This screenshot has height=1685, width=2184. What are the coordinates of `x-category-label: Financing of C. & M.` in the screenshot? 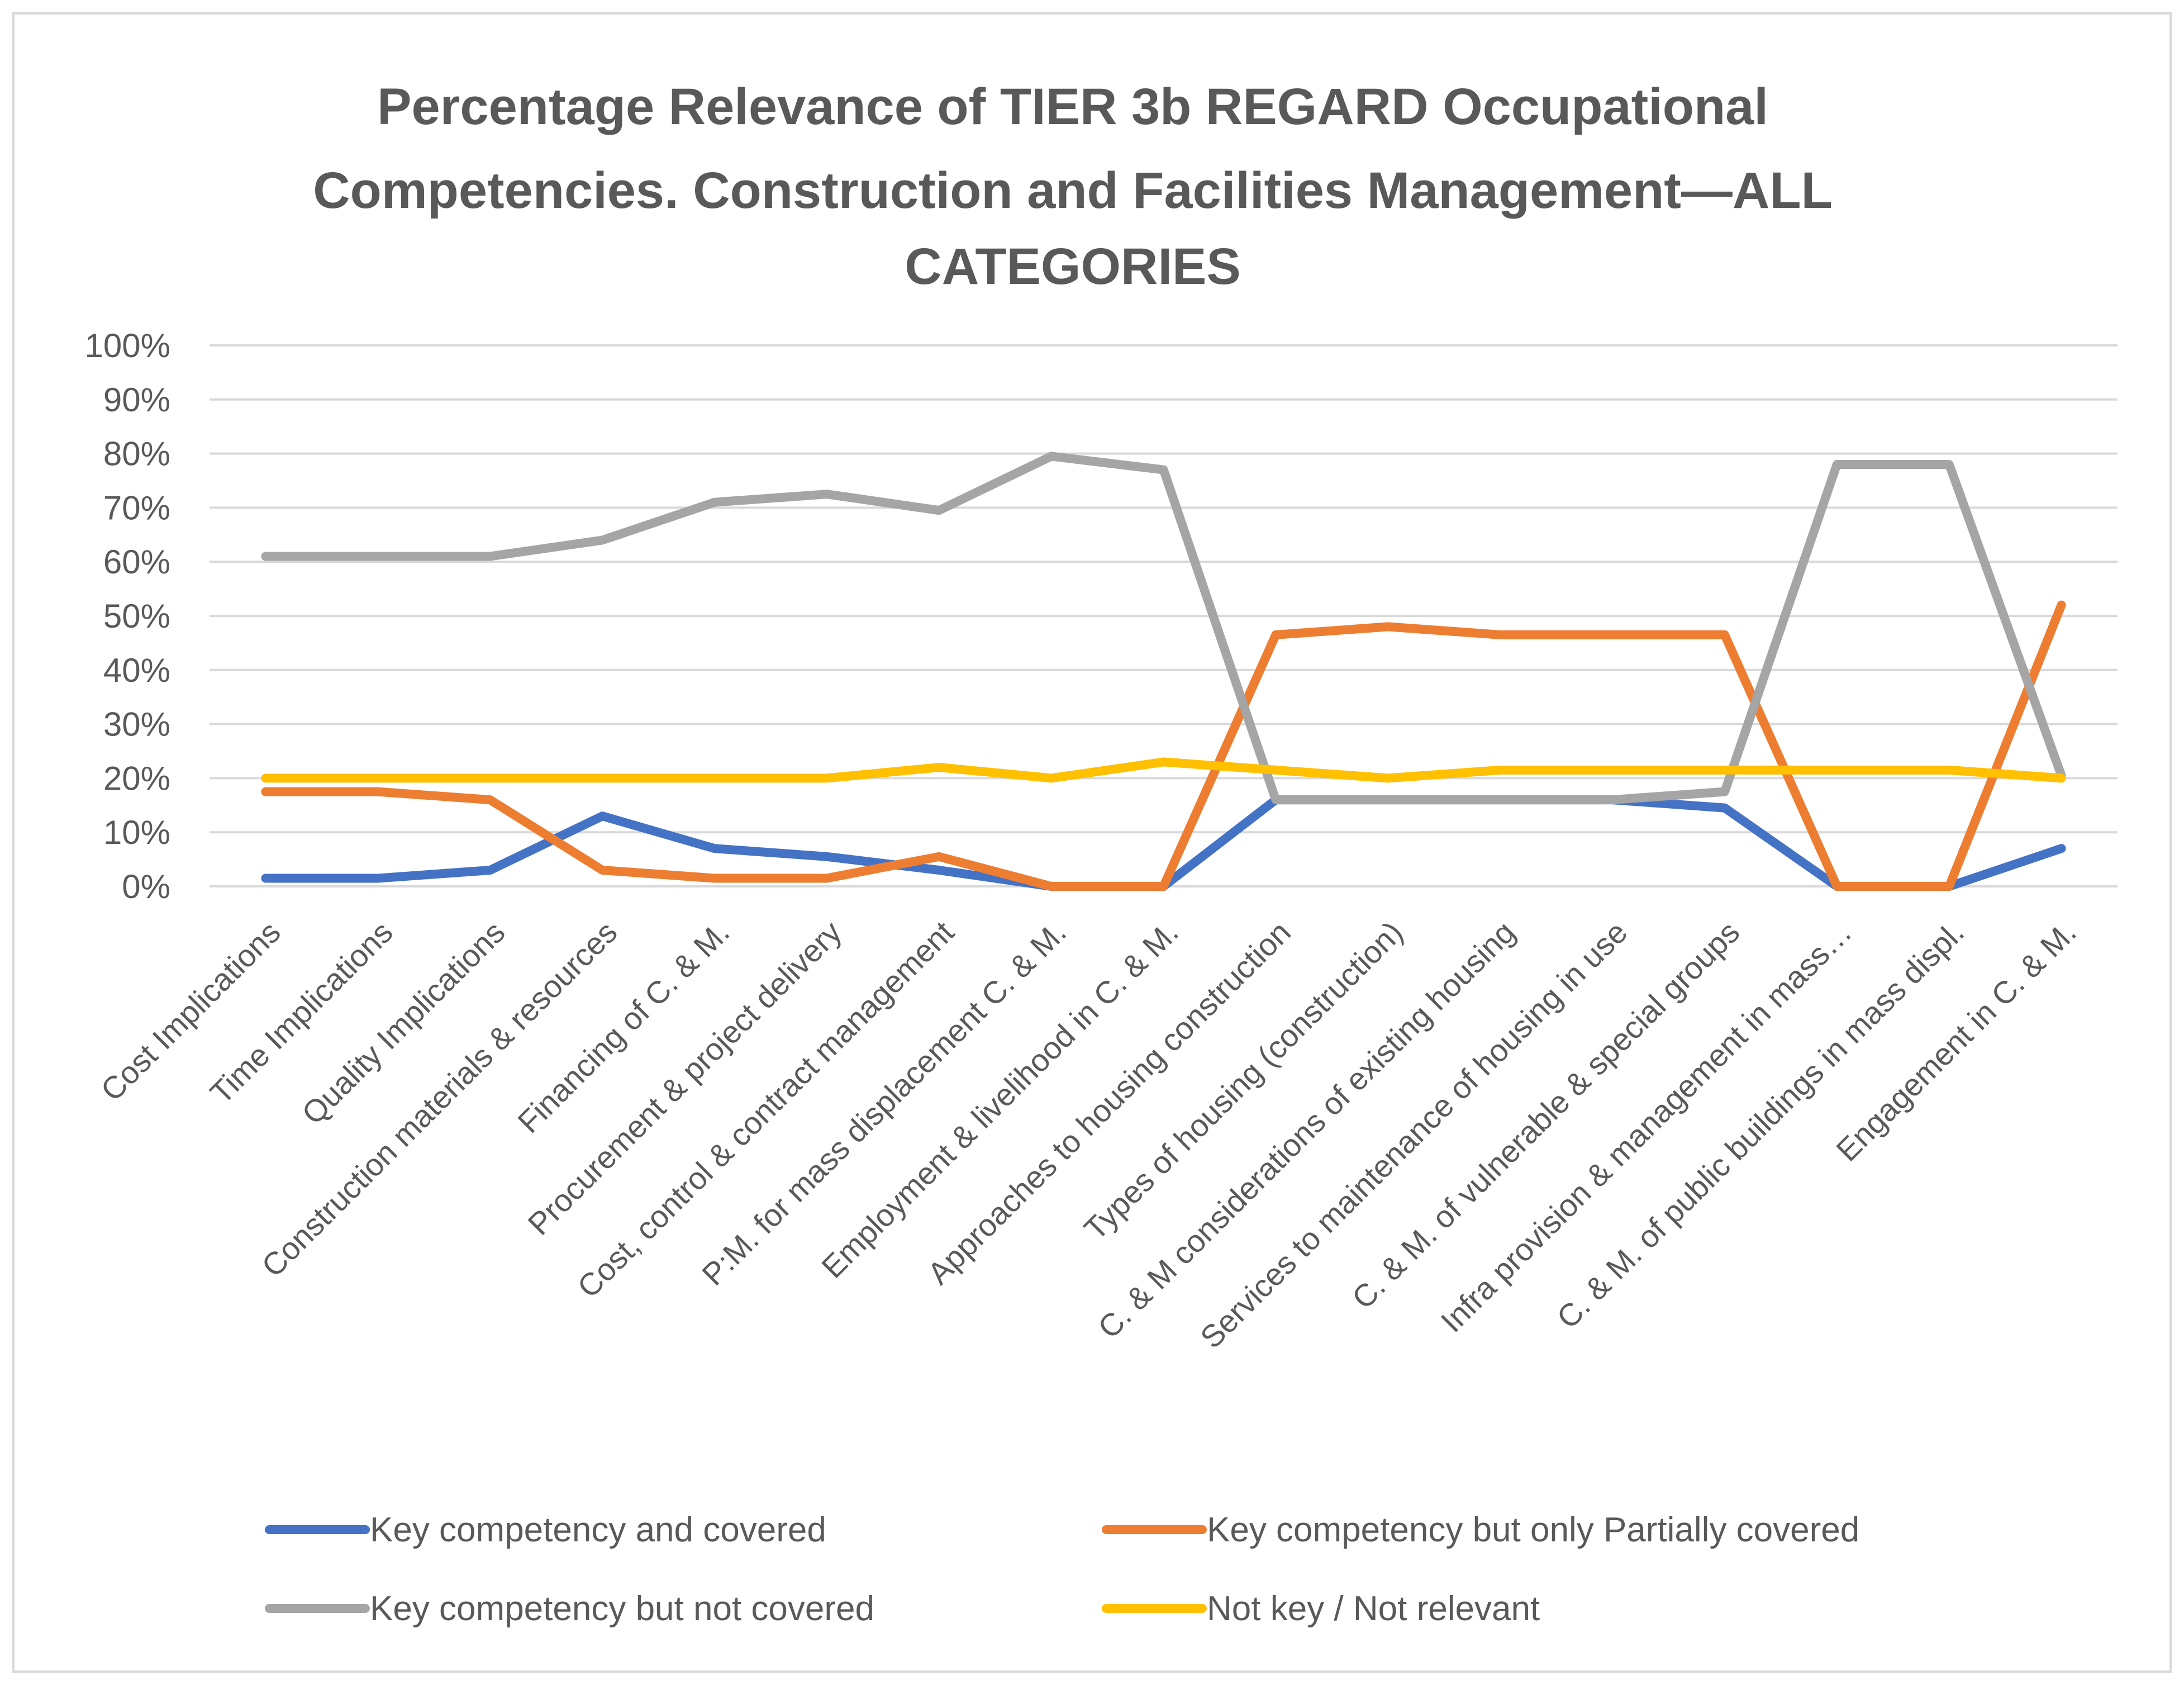 It's located at (623, 1027).